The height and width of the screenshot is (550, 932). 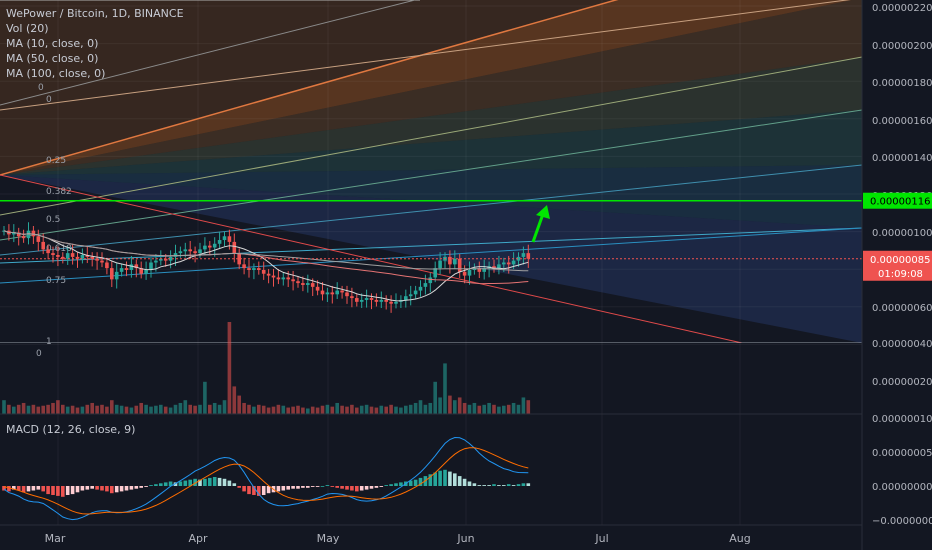 What do you see at coordinates (95, 13) in the screenshot?
I see `symbol-title: WePower / Bitcoin, 1D, BINANCE` at bounding box center [95, 13].